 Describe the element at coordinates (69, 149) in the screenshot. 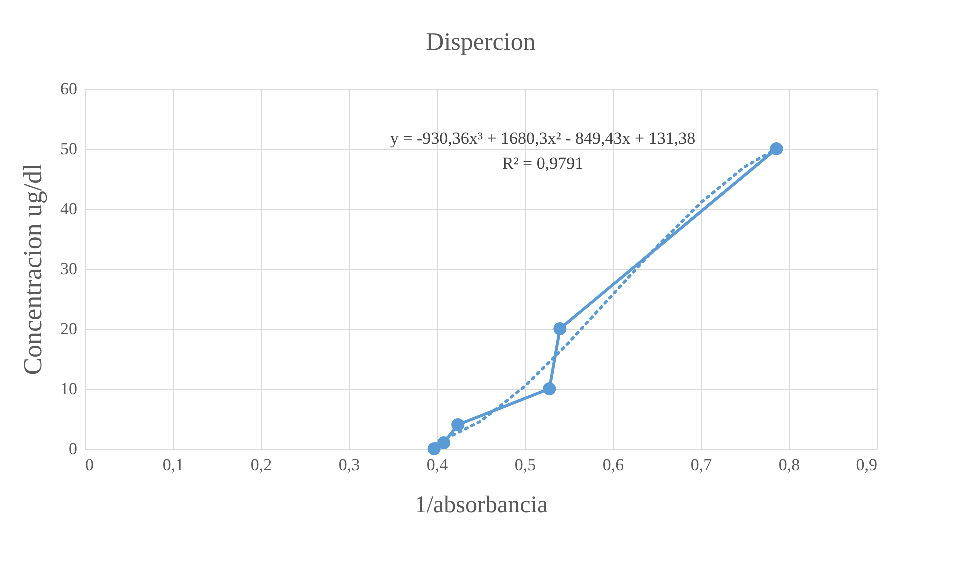

I see `y-tick-label: 50` at that location.